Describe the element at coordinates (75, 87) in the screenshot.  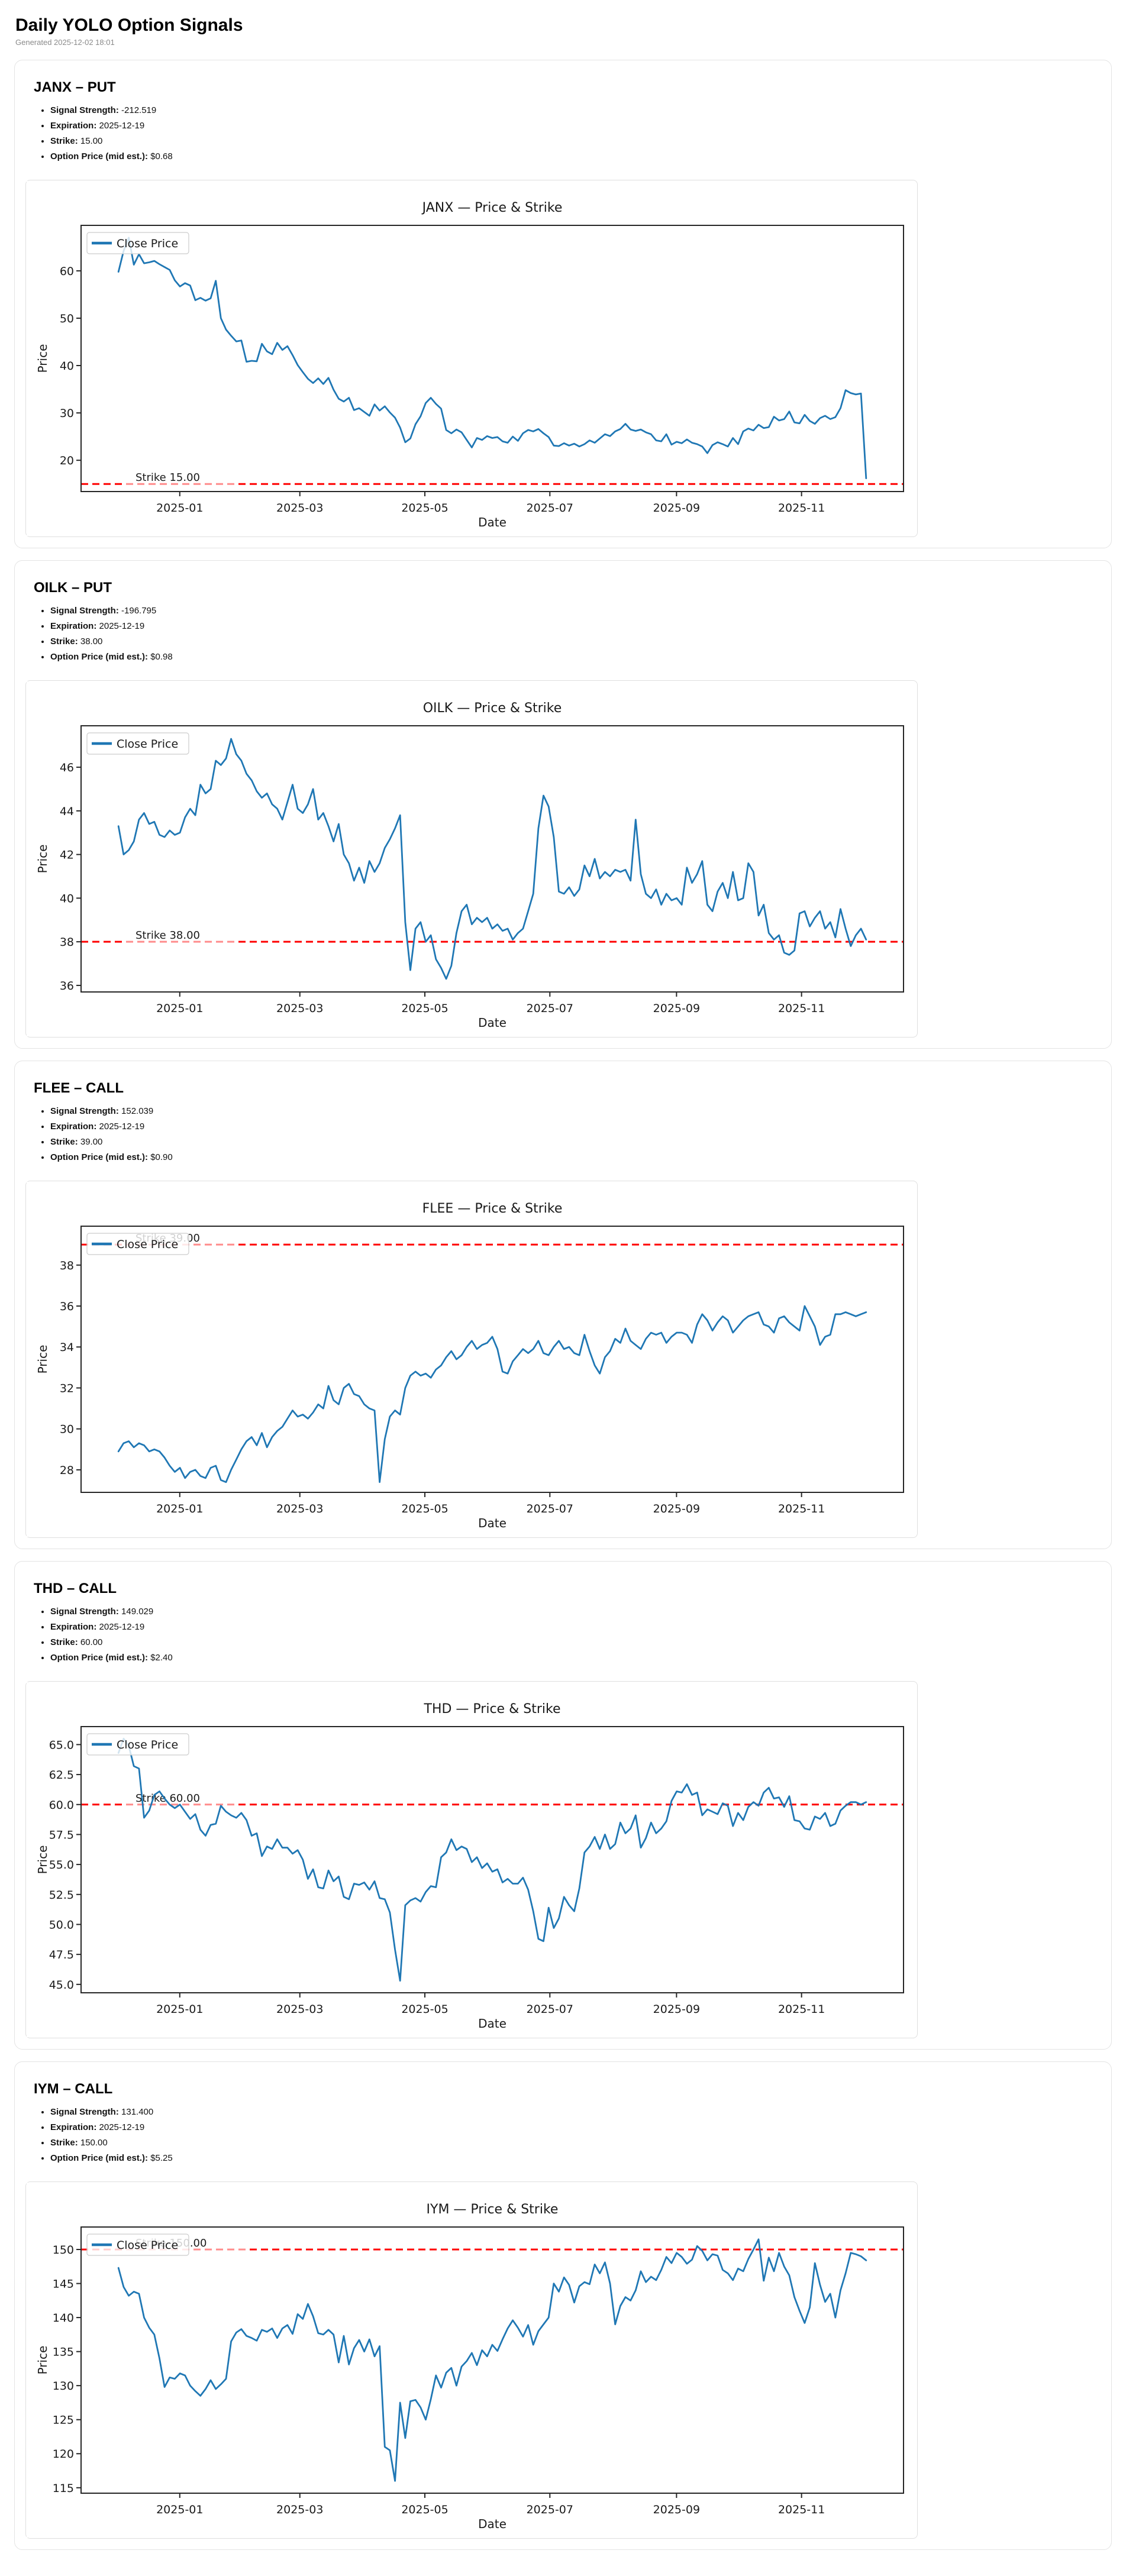
I see `signal-heading: JANX – PUT` at that location.